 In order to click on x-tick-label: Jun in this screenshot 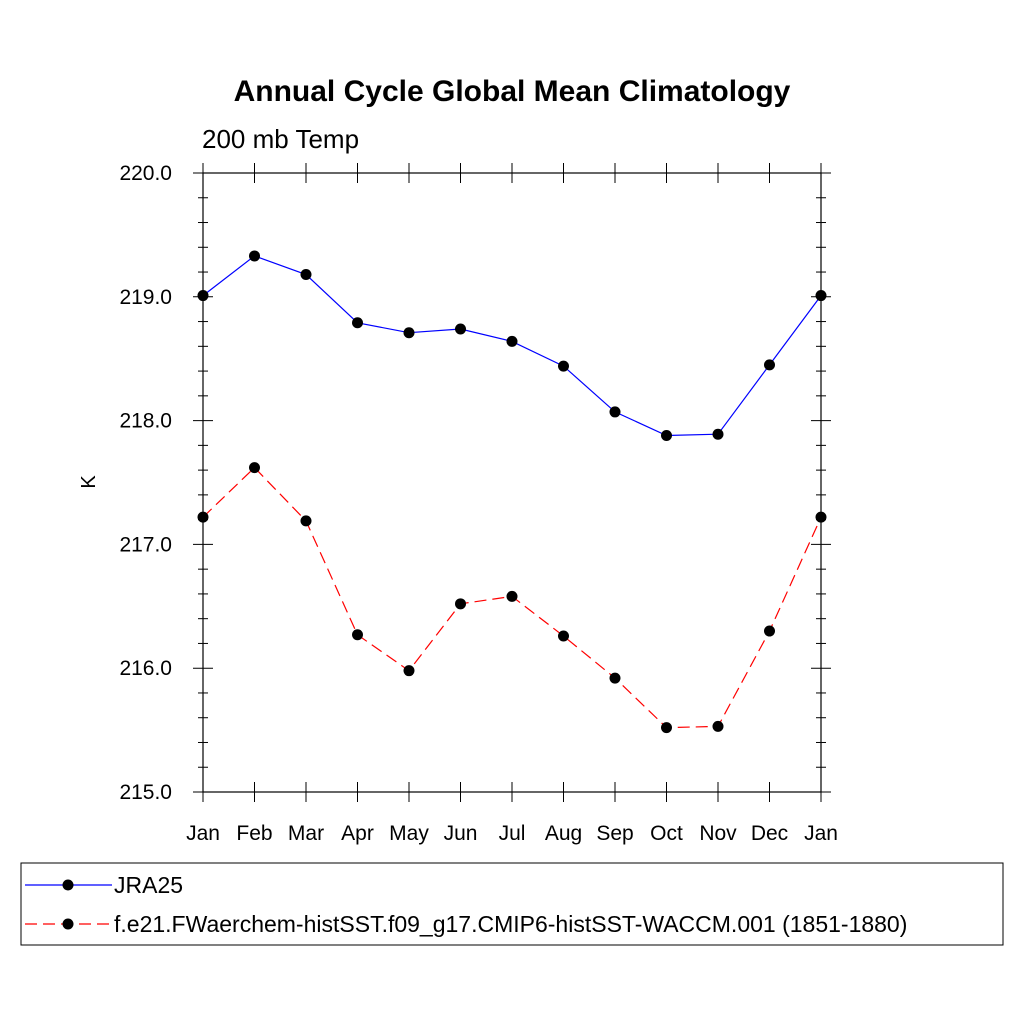, I will do `click(461, 833)`.